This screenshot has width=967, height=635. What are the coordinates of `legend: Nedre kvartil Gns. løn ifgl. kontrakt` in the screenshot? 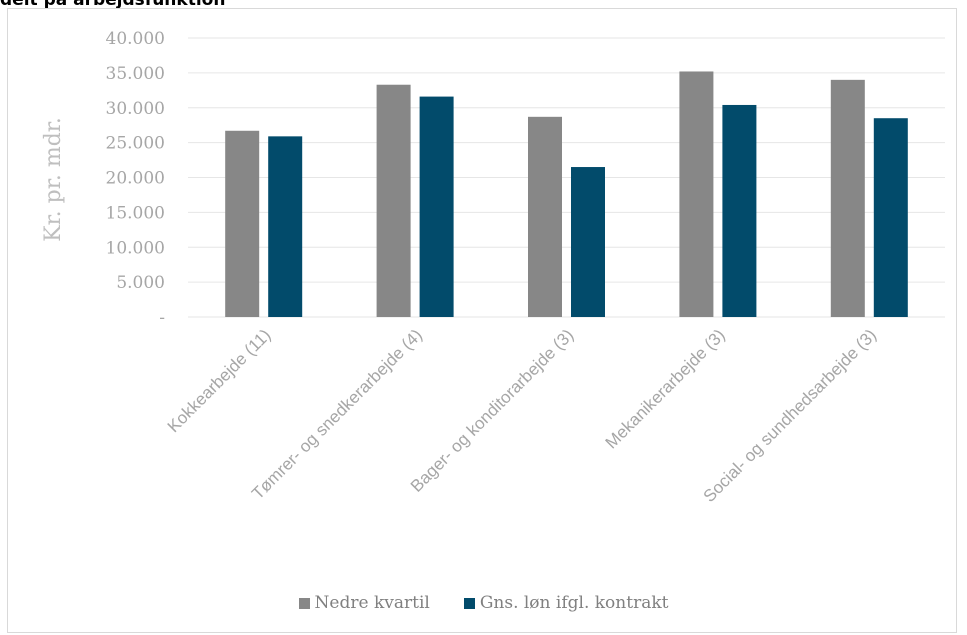 It's located at (483, 603).